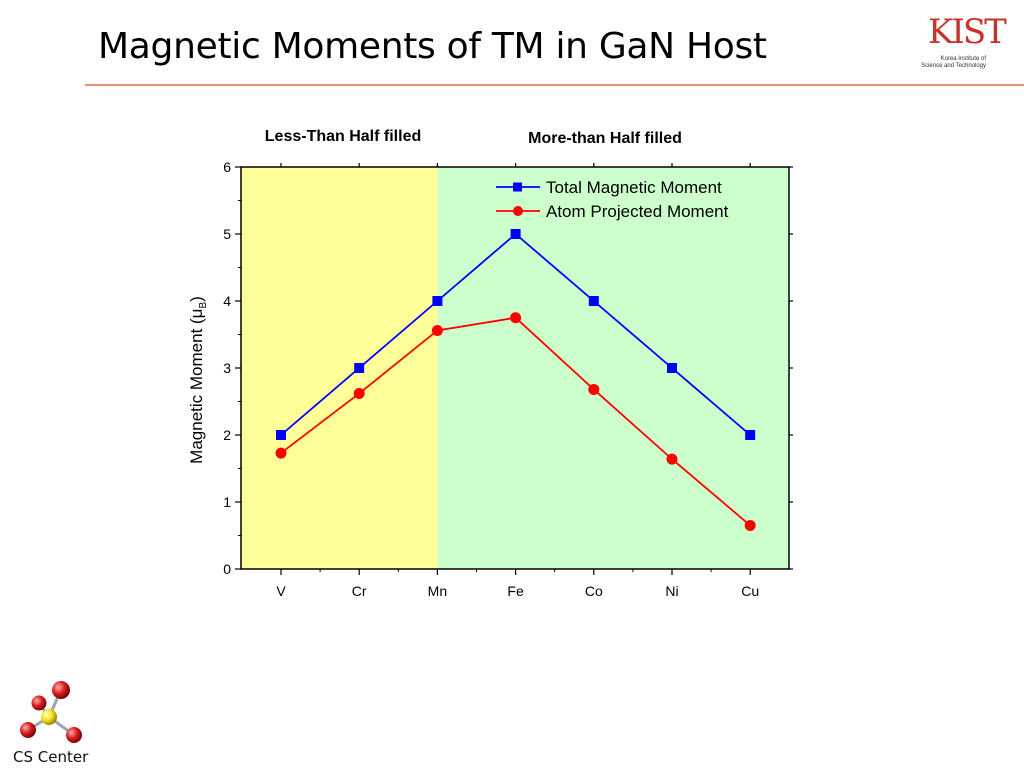  I want to click on x-tick-label-0: V, so click(281, 591).